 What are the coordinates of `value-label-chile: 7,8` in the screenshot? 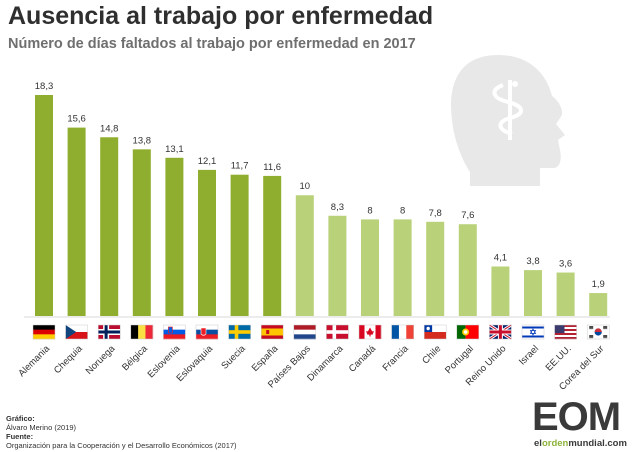 It's located at (435, 213).